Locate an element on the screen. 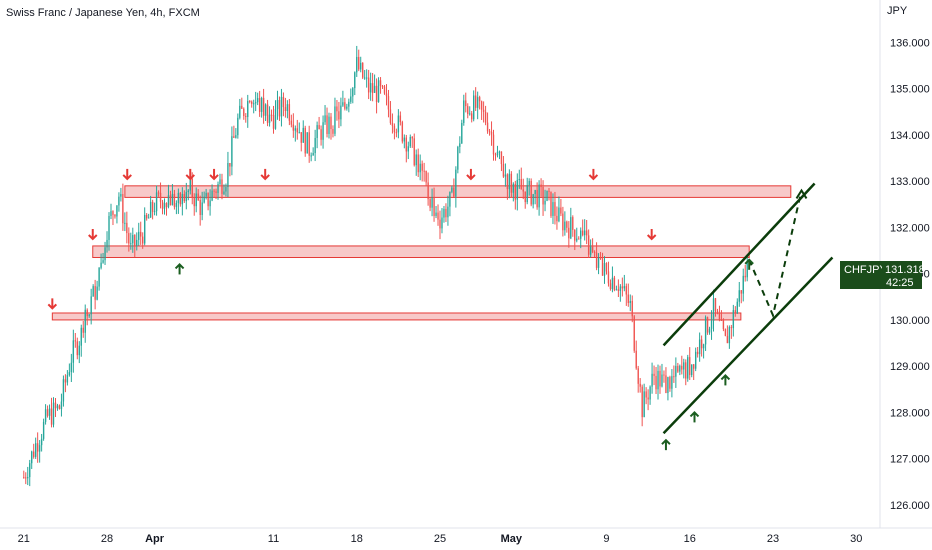  up-arrow-icon is located at coordinates (749, 264).